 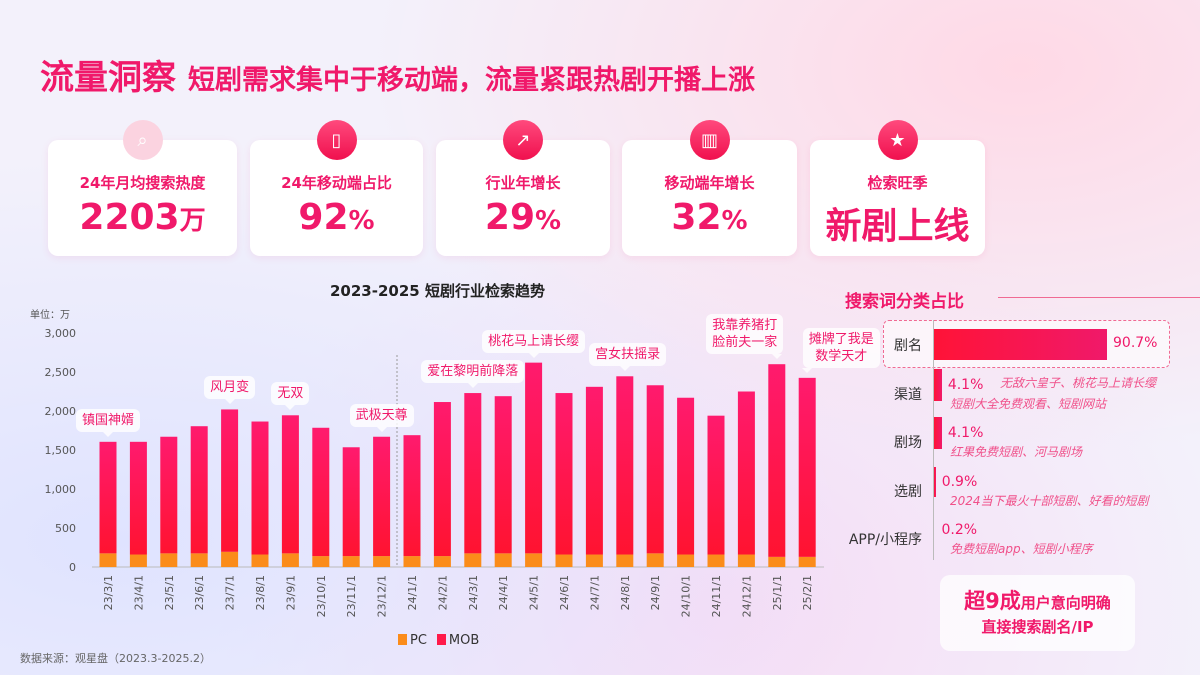 What do you see at coordinates (564, 592) in the screenshot?
I see `x-tick-label: 24/6/1` at bounding box center [564, 592].